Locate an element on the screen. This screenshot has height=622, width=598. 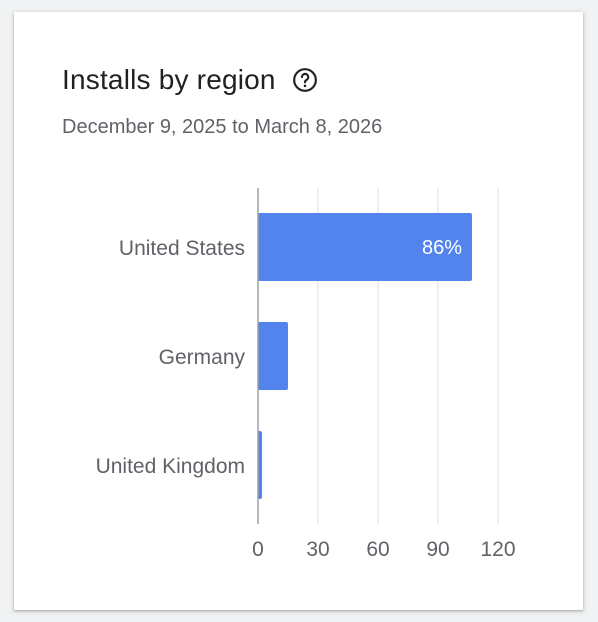
chart-x-ticks: 0 30 60 90 120 is located at coordinates (383, 549).